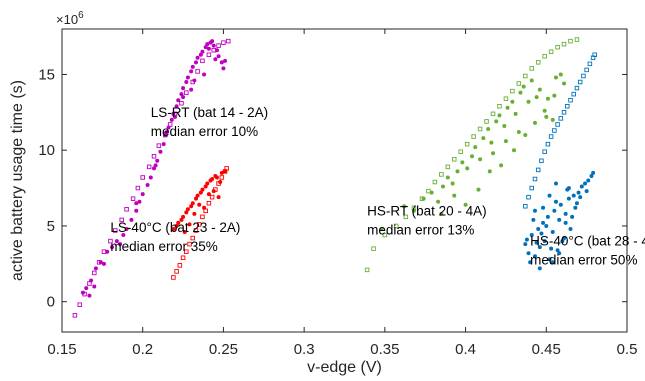 This screenshot has height=381, width=645. Describe the element at coordinates (51, 302) in the screenshot. I see `y-tick-label: 0` at that location.